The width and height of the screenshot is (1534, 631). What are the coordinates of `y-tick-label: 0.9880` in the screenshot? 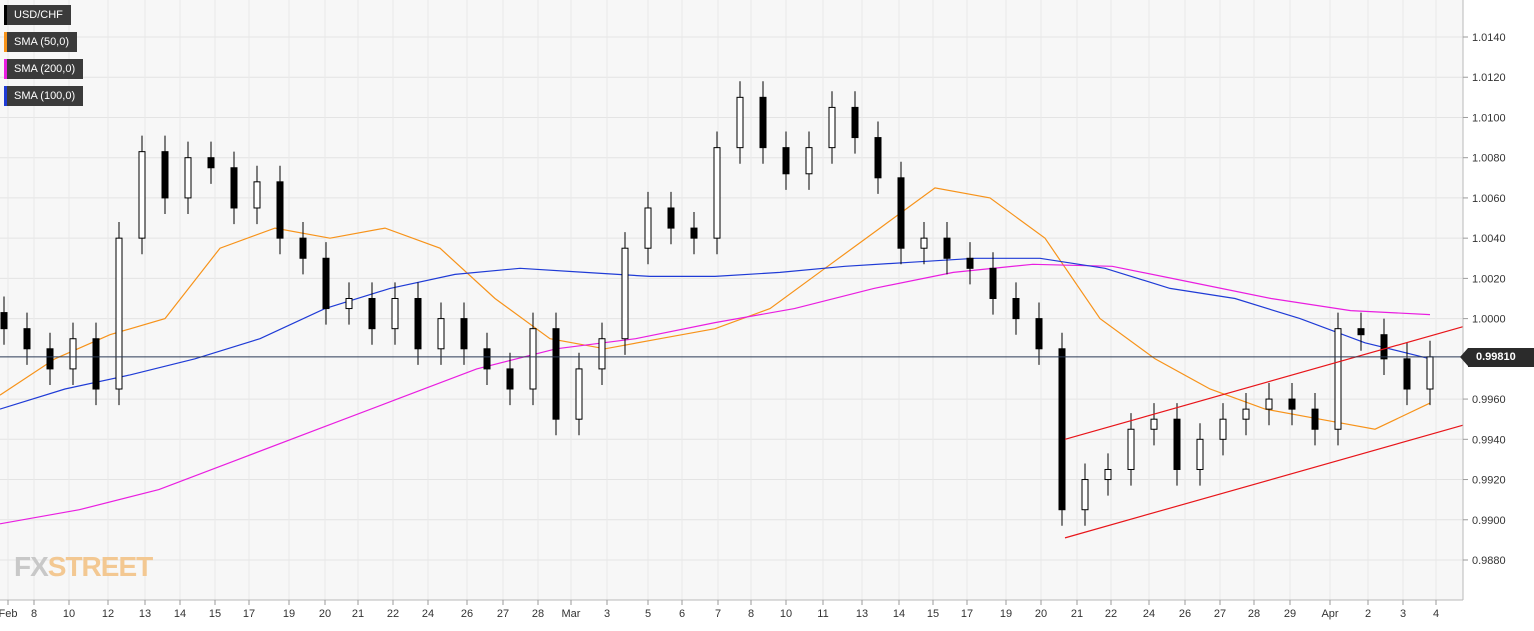 It's located at (1489, 561).